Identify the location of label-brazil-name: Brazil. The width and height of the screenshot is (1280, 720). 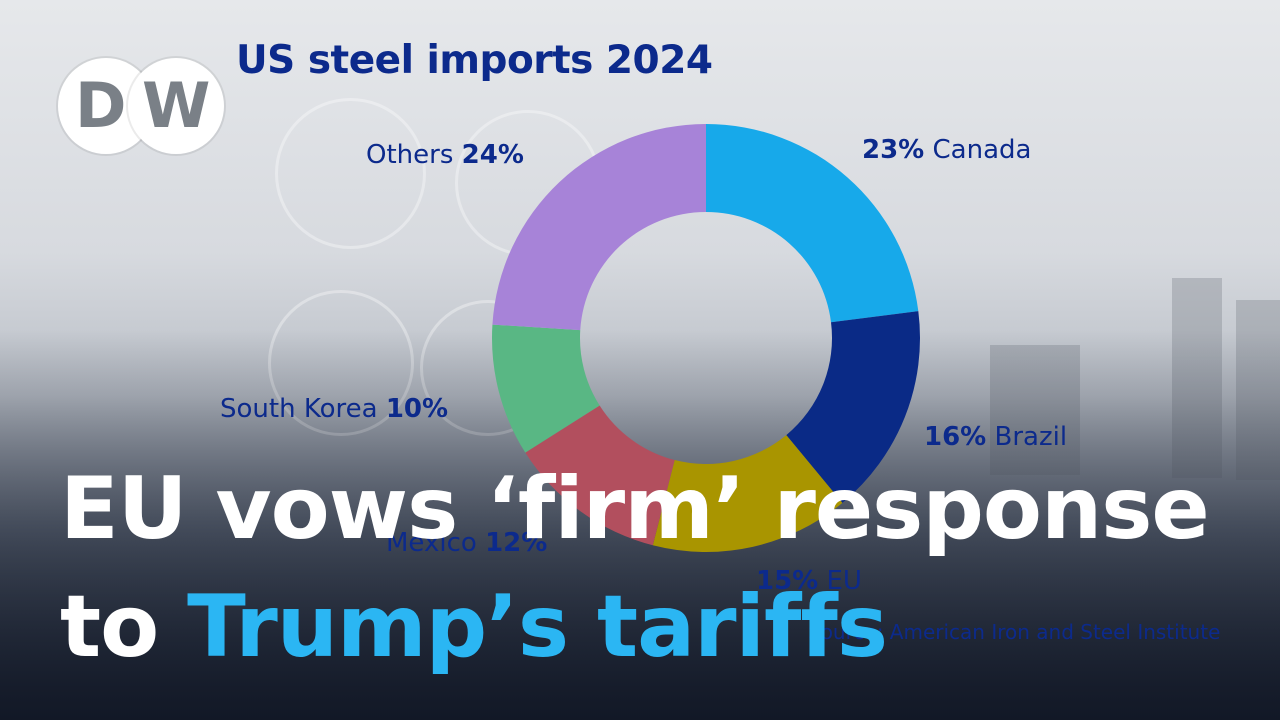
(1031, 437).